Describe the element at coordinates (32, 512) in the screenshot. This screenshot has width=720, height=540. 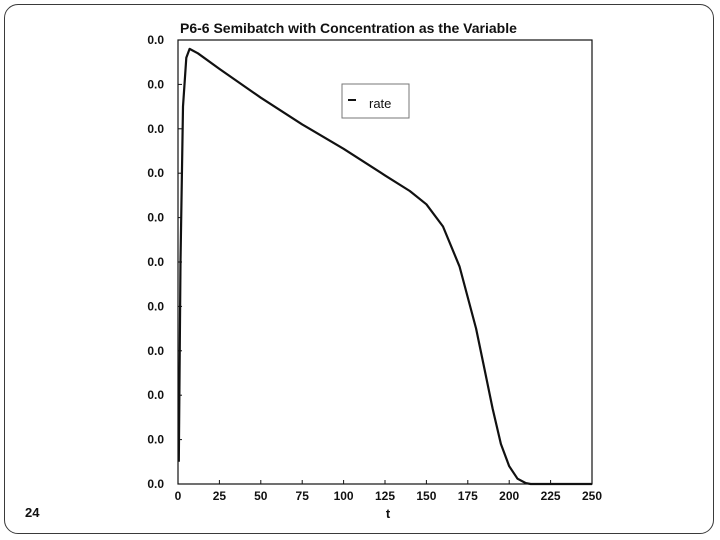
I see `slide-number: 24` at that location.